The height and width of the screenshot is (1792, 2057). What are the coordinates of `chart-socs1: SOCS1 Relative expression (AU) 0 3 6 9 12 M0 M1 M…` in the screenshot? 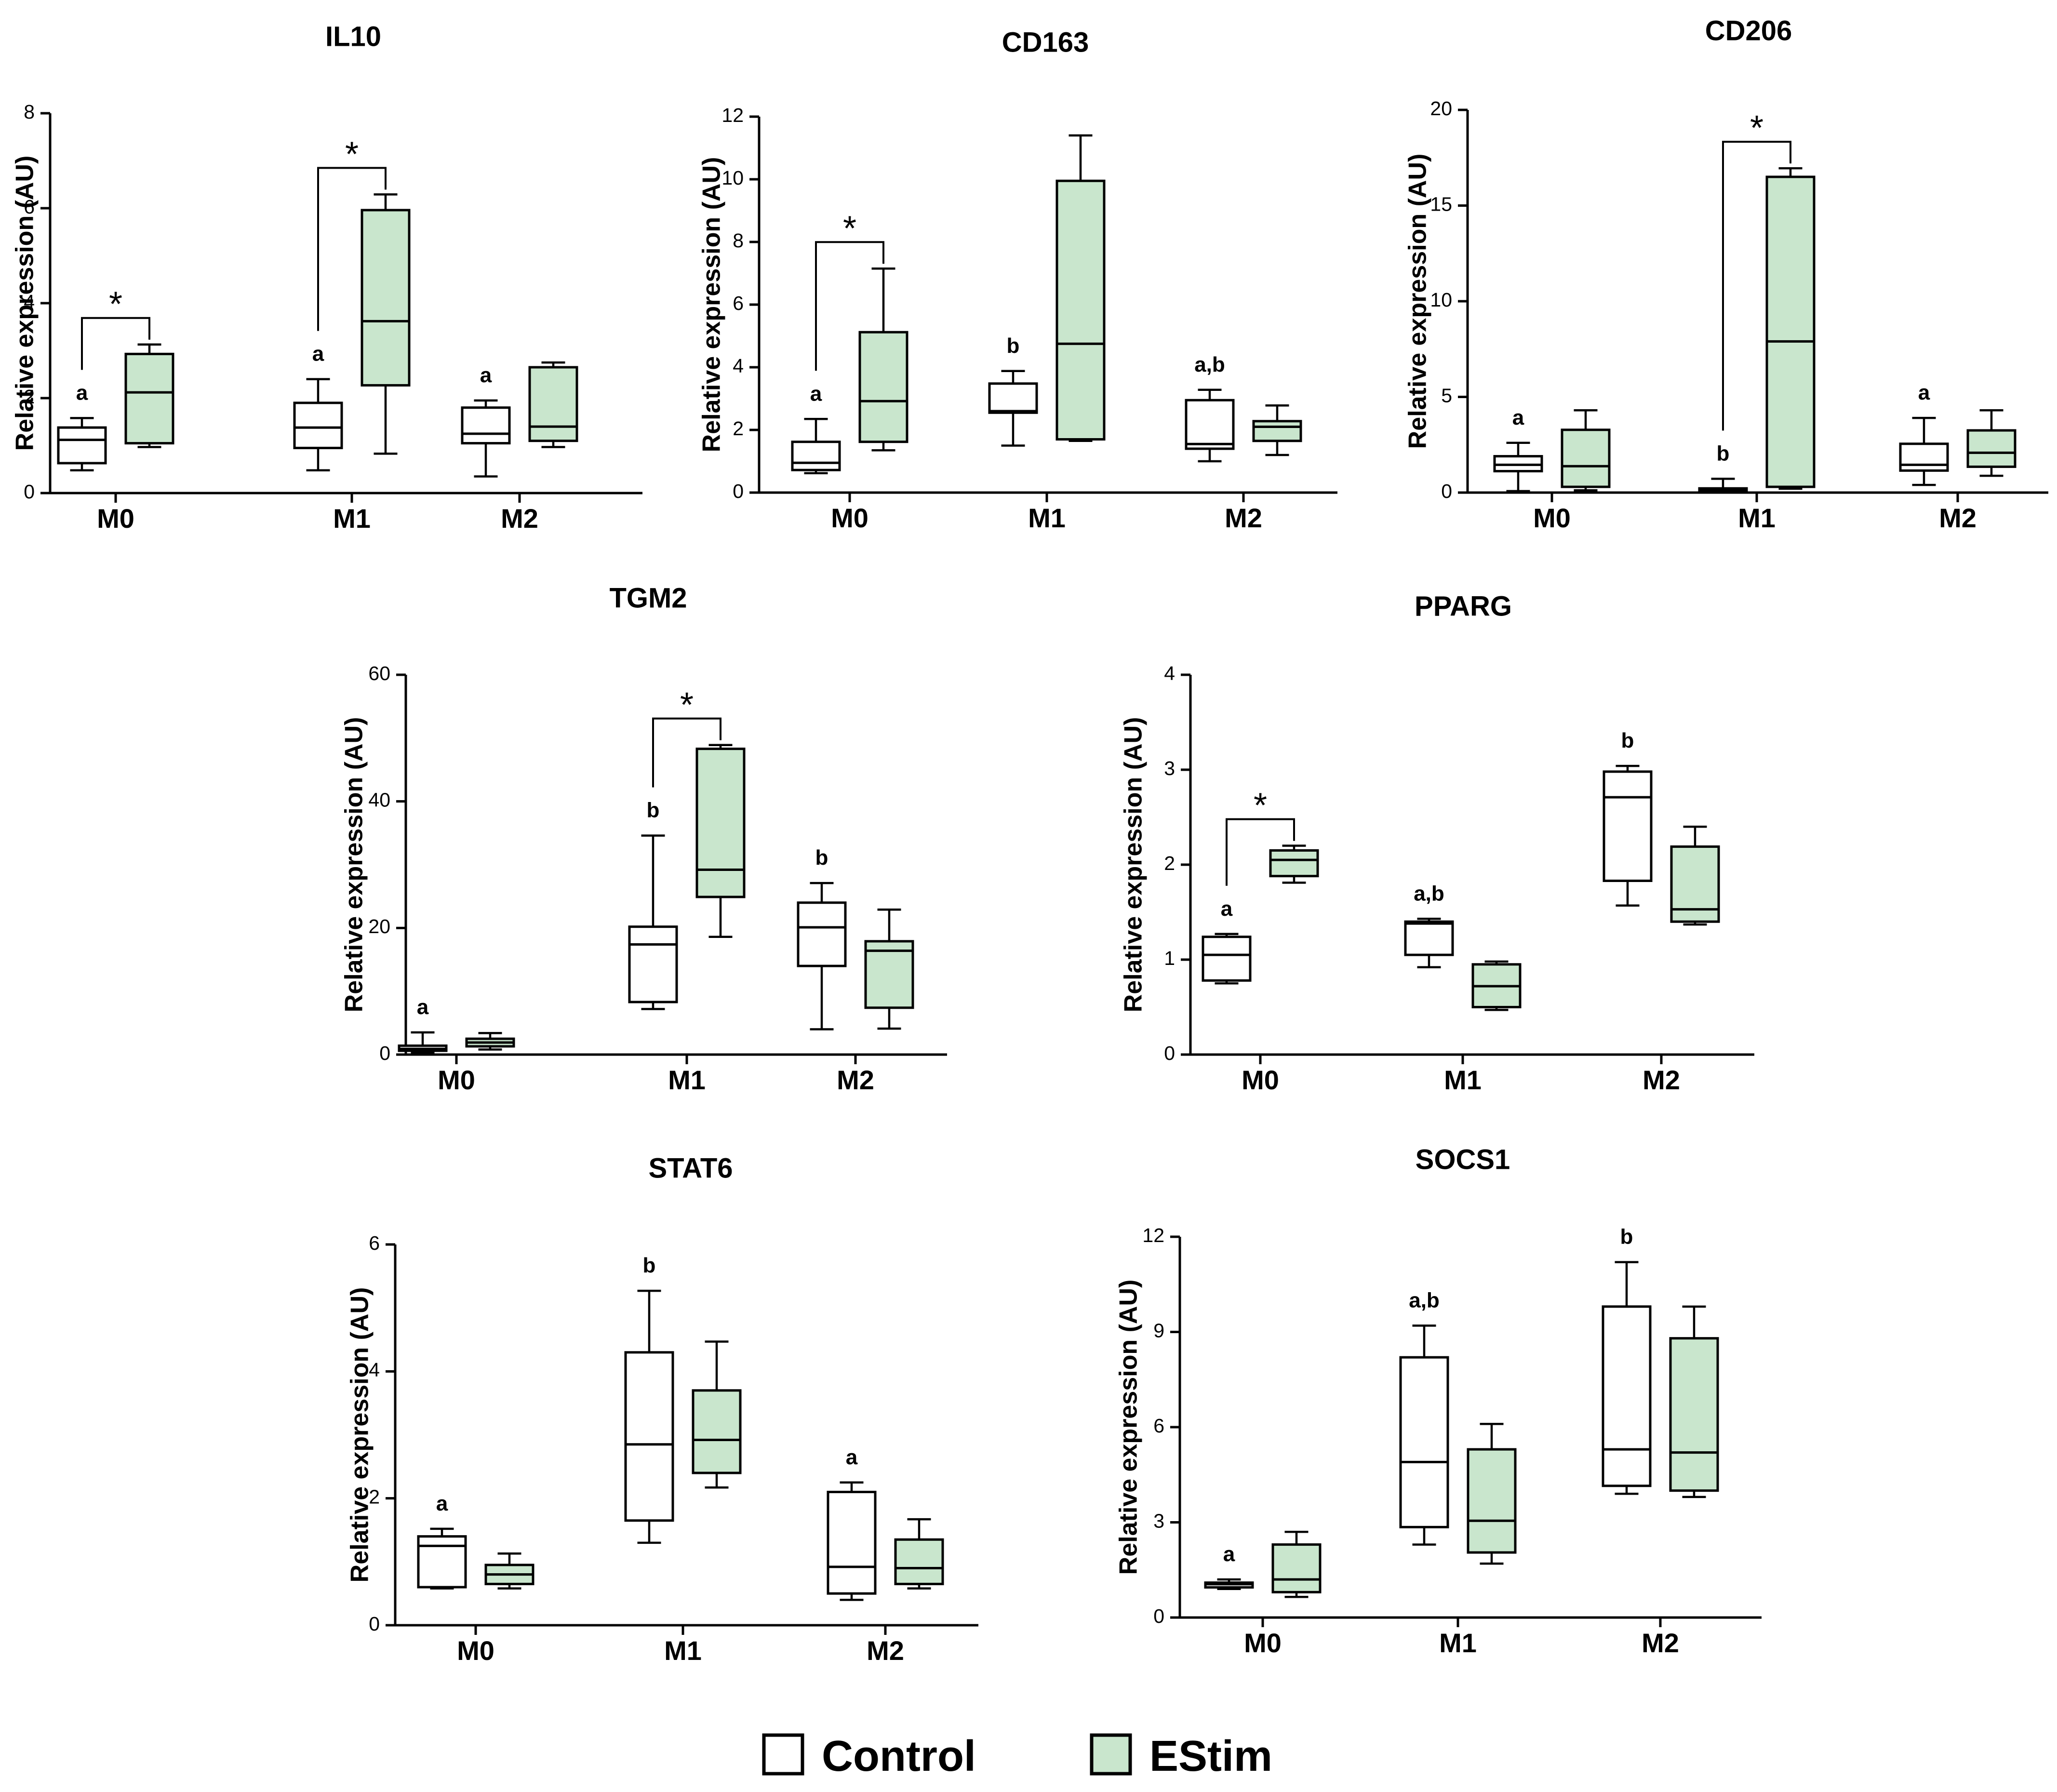 It's located at (1438, 1401).